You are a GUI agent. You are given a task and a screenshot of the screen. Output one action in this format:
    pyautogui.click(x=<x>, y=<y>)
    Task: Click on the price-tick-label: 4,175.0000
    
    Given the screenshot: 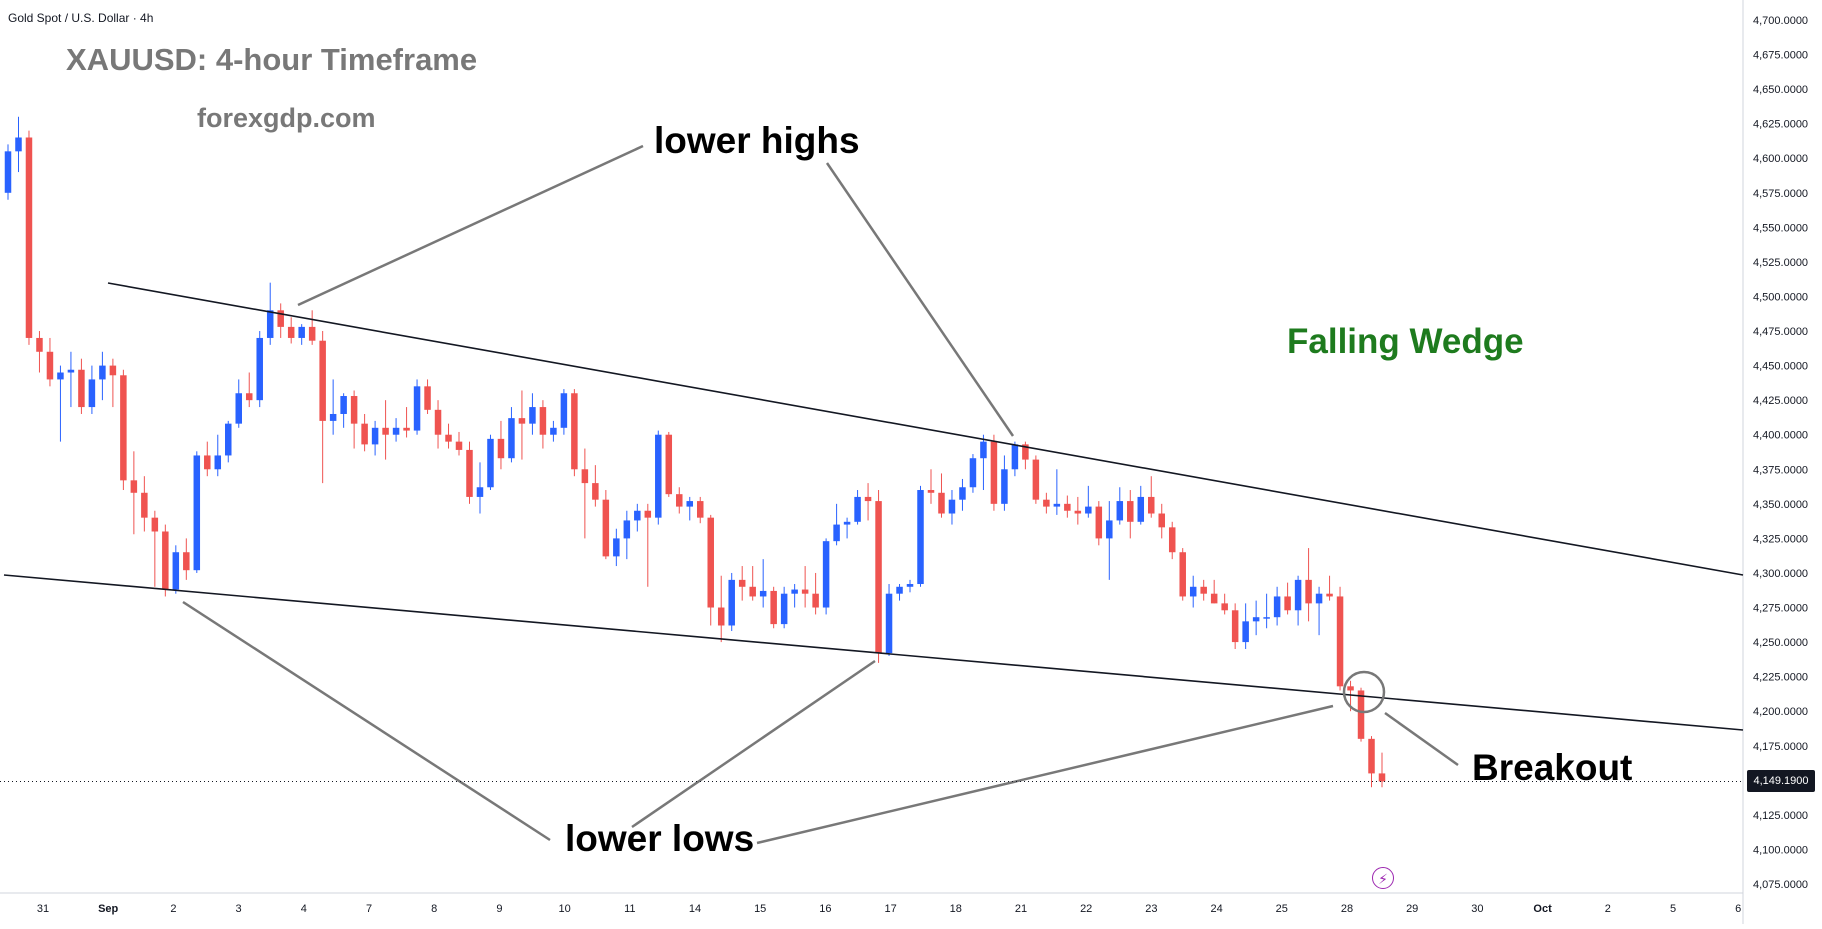 What is the action you would take?
    pyautogui.click(x=1780, y=747)
    